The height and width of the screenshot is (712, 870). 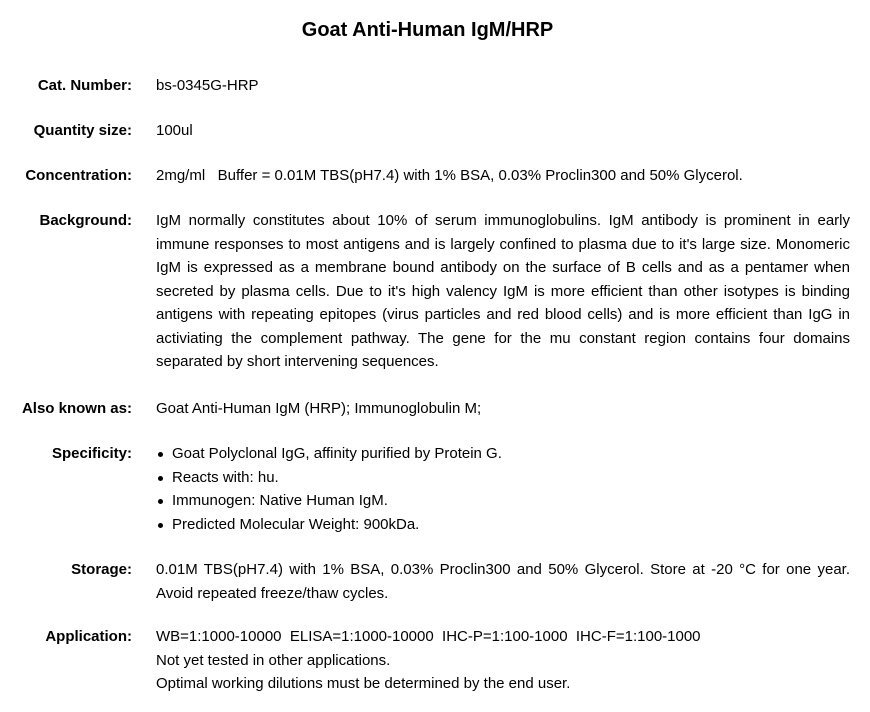 I want to click on specificity-item: Immunogen: Native Human IgM., so click(x=504, y=501).